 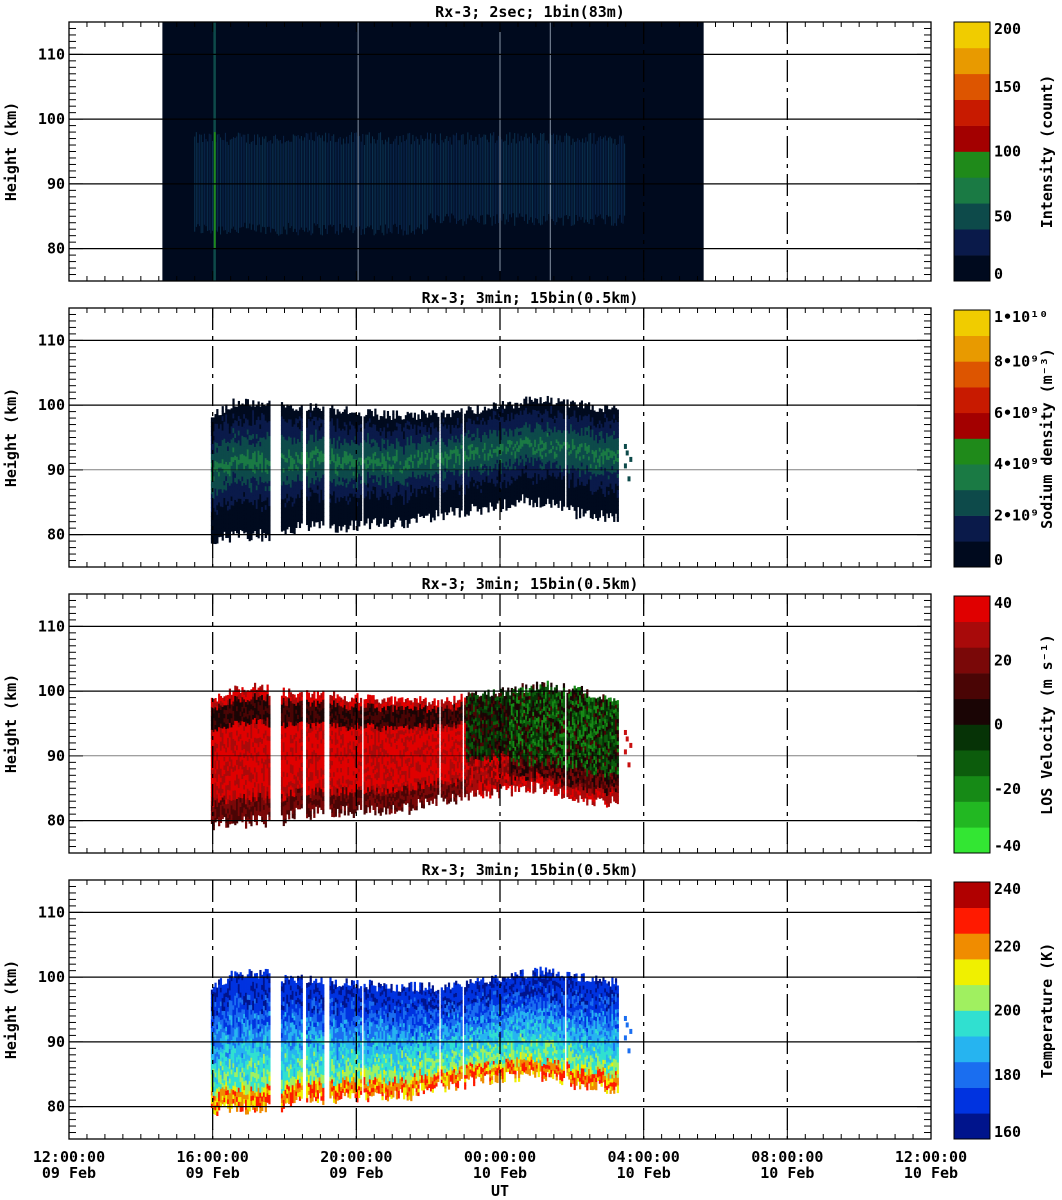 I want to click on colorbar-tick-label: 6•10⁹, so click(x=1016, y=413).